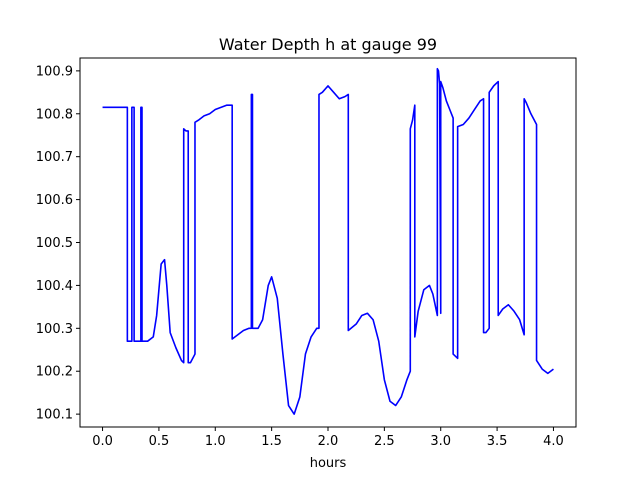 The image size is (640, 480). I want to click on y-tick-label: 100.3, so click(54, 329).